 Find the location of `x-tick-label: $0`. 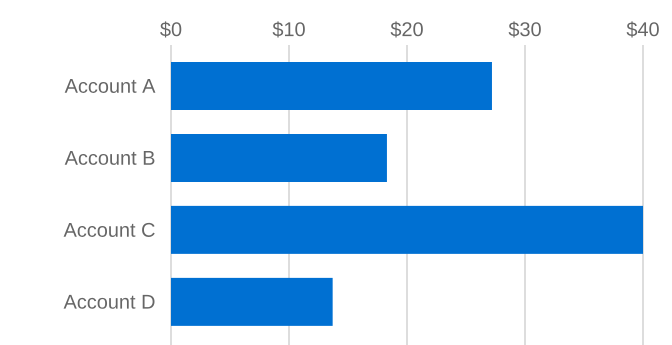

x-tick-label: $0 is located at coordinates (171, 29).